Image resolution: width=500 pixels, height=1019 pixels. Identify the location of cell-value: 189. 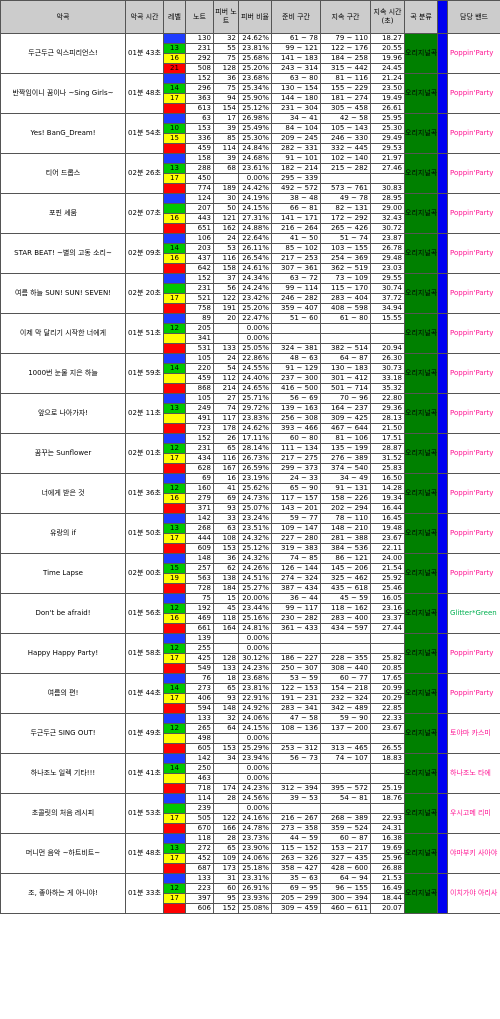
(226, 188).